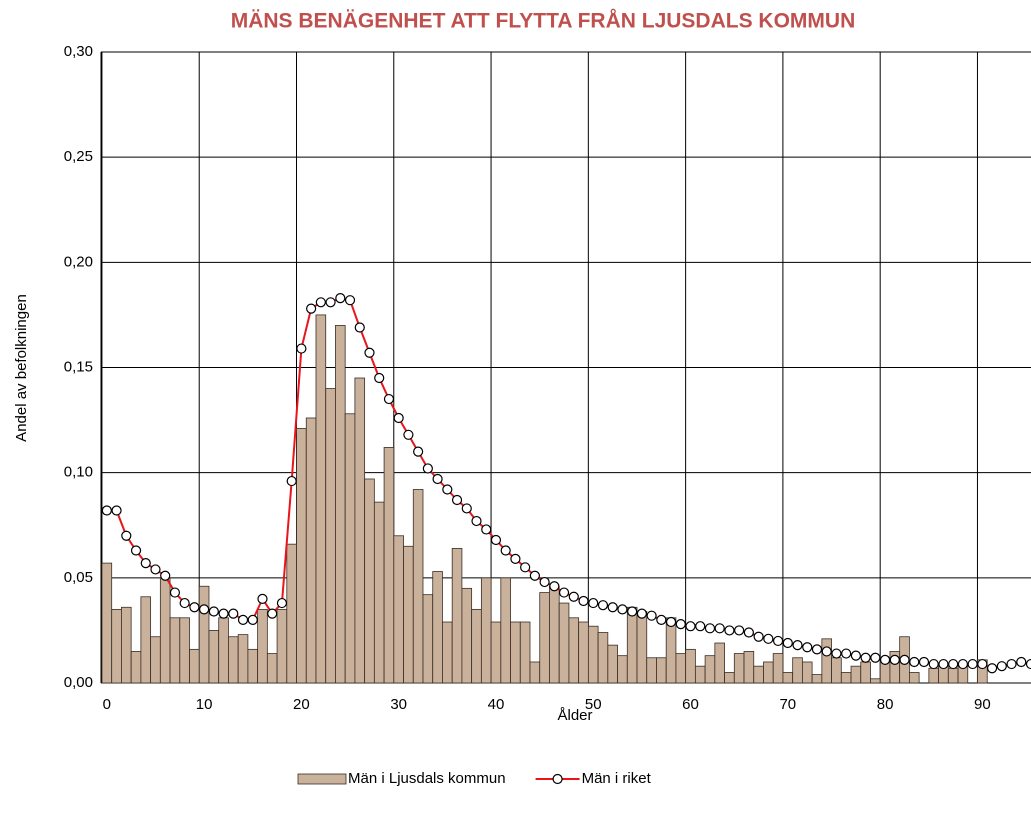 This screenshot has width=1031, height=820. I want to click on x-tick-label: 80, so click(885, 704).